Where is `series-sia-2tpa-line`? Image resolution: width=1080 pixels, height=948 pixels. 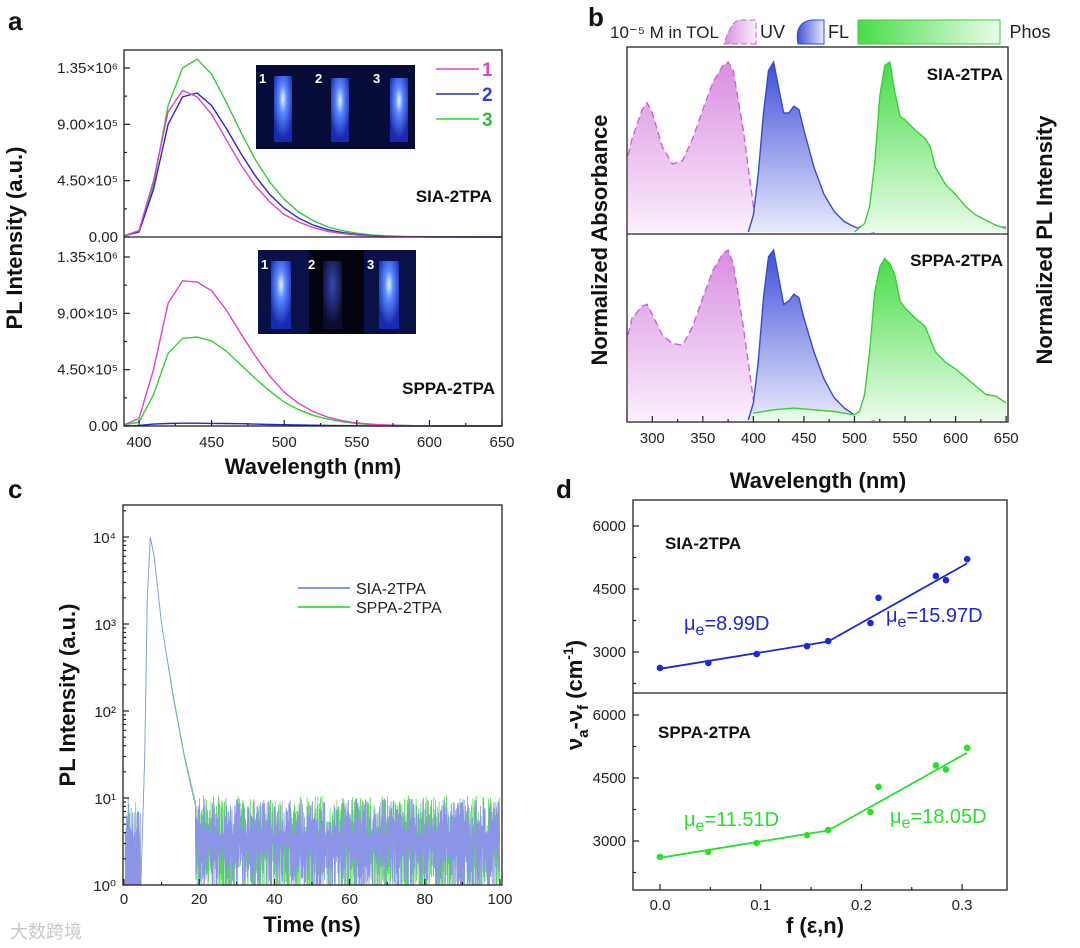
series-sia-2tpa-line is located at coordinates (320, 711).